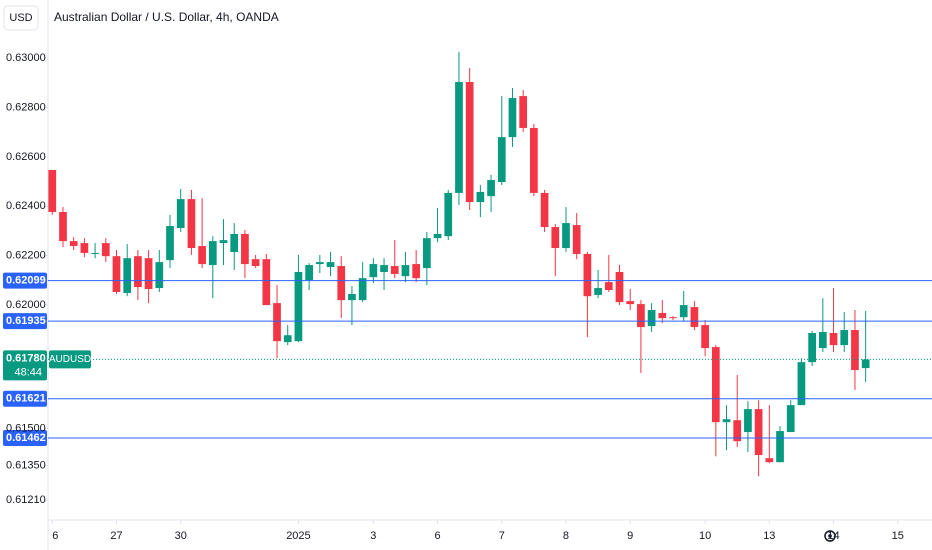  I want to click on x-tick-label: 27, so click(116, 536).